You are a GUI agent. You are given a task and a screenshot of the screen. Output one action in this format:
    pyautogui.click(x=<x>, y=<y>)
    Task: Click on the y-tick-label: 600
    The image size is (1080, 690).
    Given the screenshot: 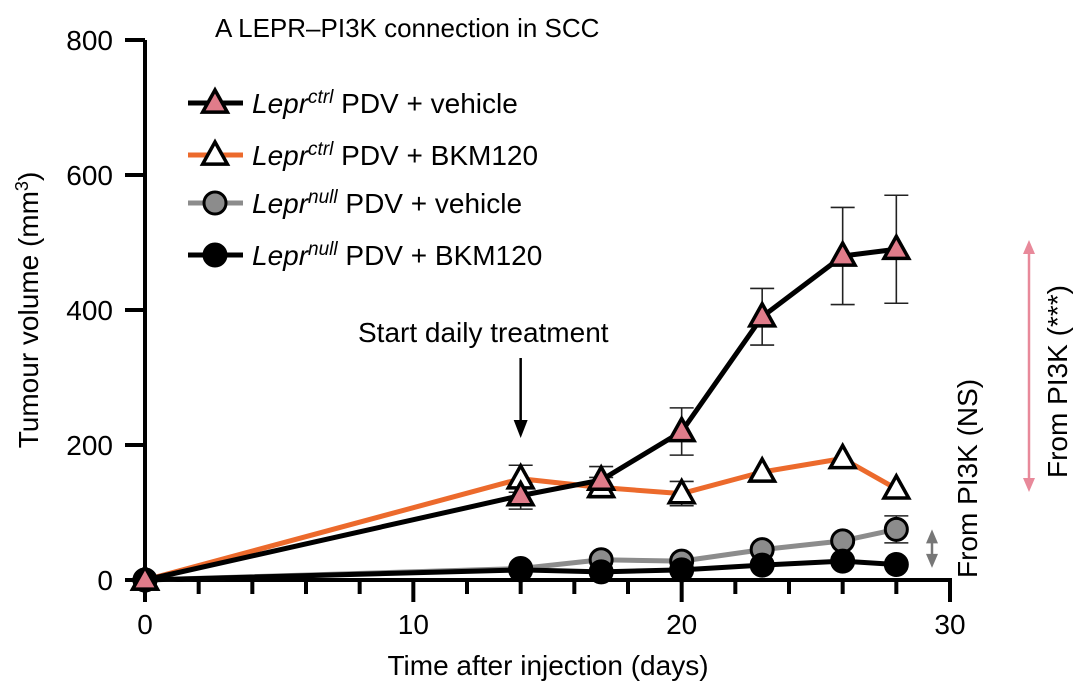 What is the action you would take?
    pyautogui.click(x=89, y=175)
    